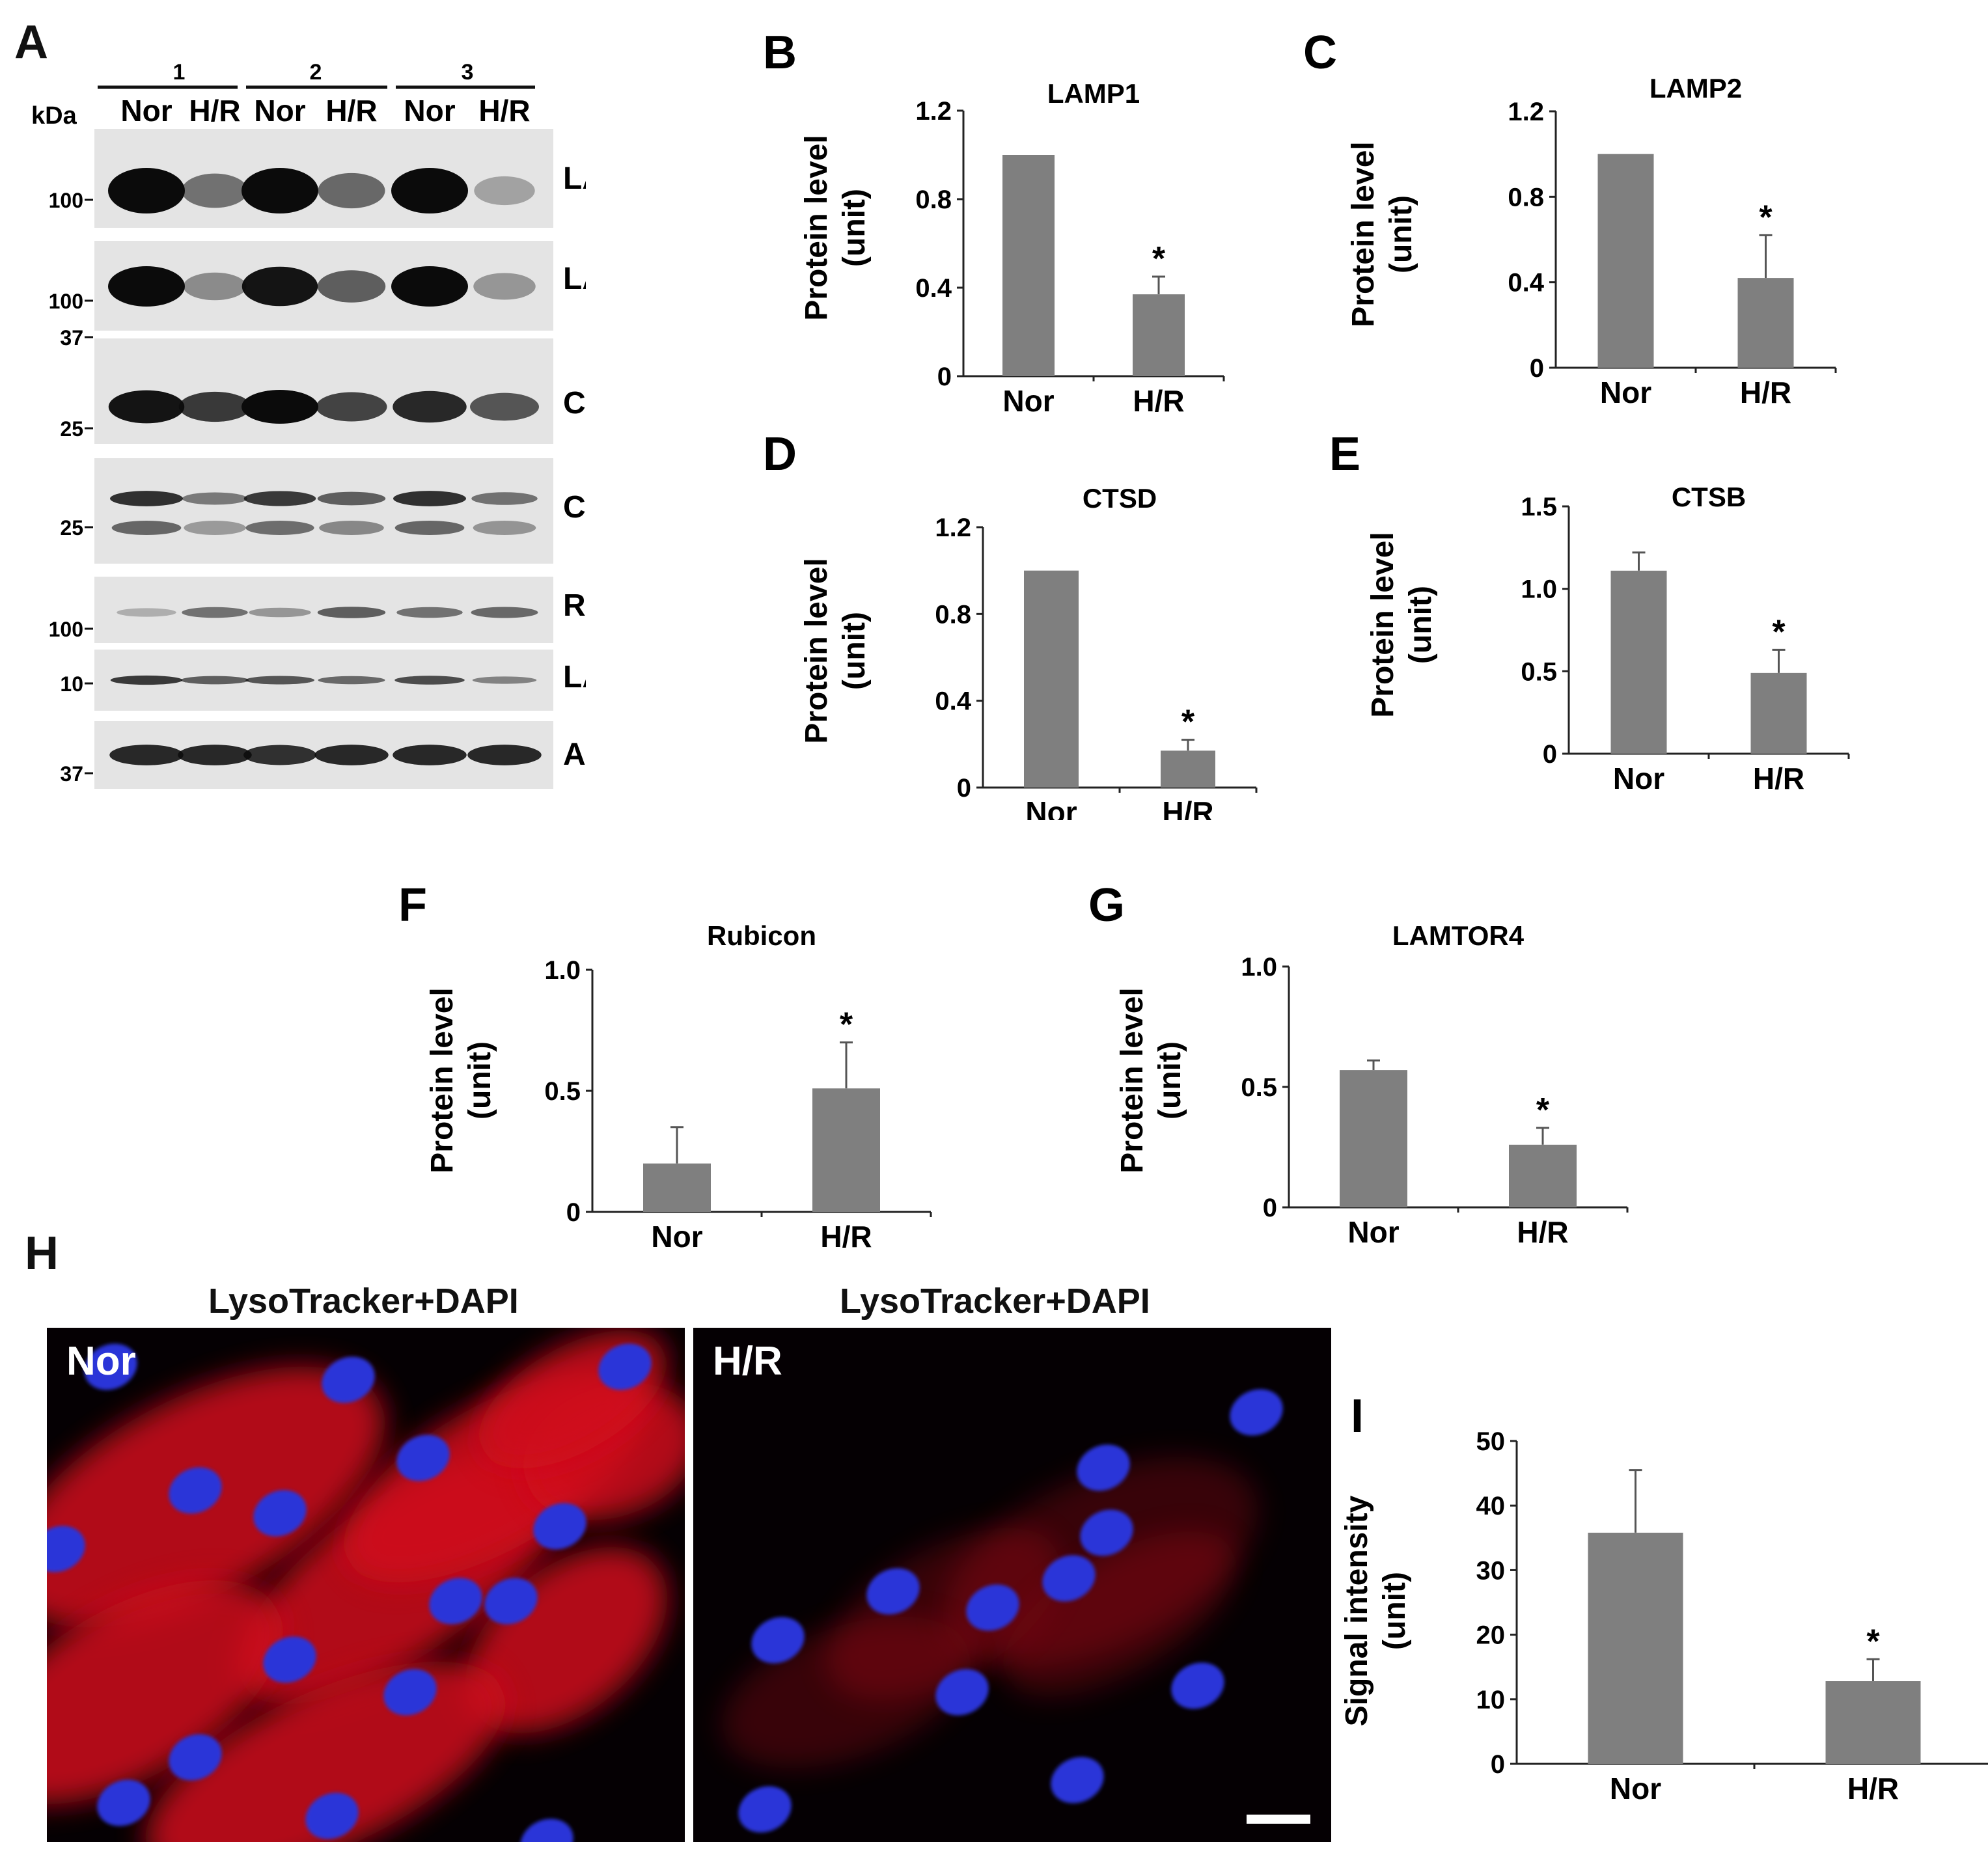 Image resolution: width=1988 pixels, height=1853 pixels. What do you see at coordinates (563, 1092) in the screenshot?
I see `y-tick-label: 0.5` at bounding box center [563, 1092].